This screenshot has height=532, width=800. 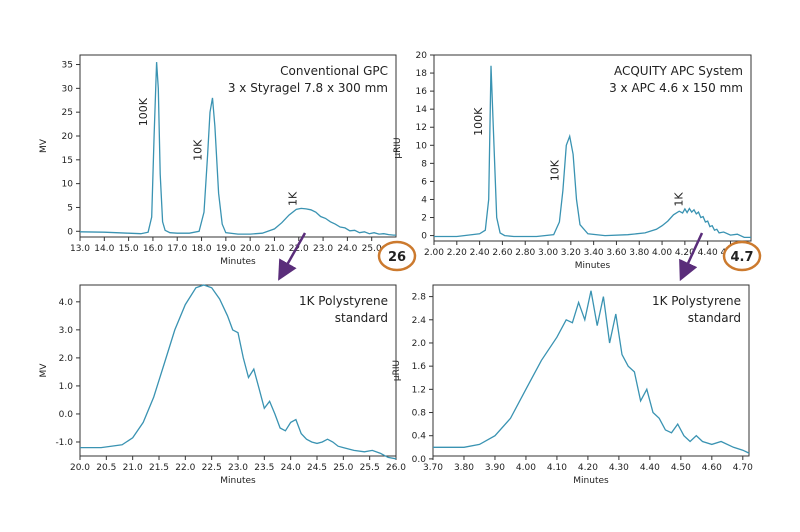 I want to click on y-tick-label: 12, so click(x=421, y=128).